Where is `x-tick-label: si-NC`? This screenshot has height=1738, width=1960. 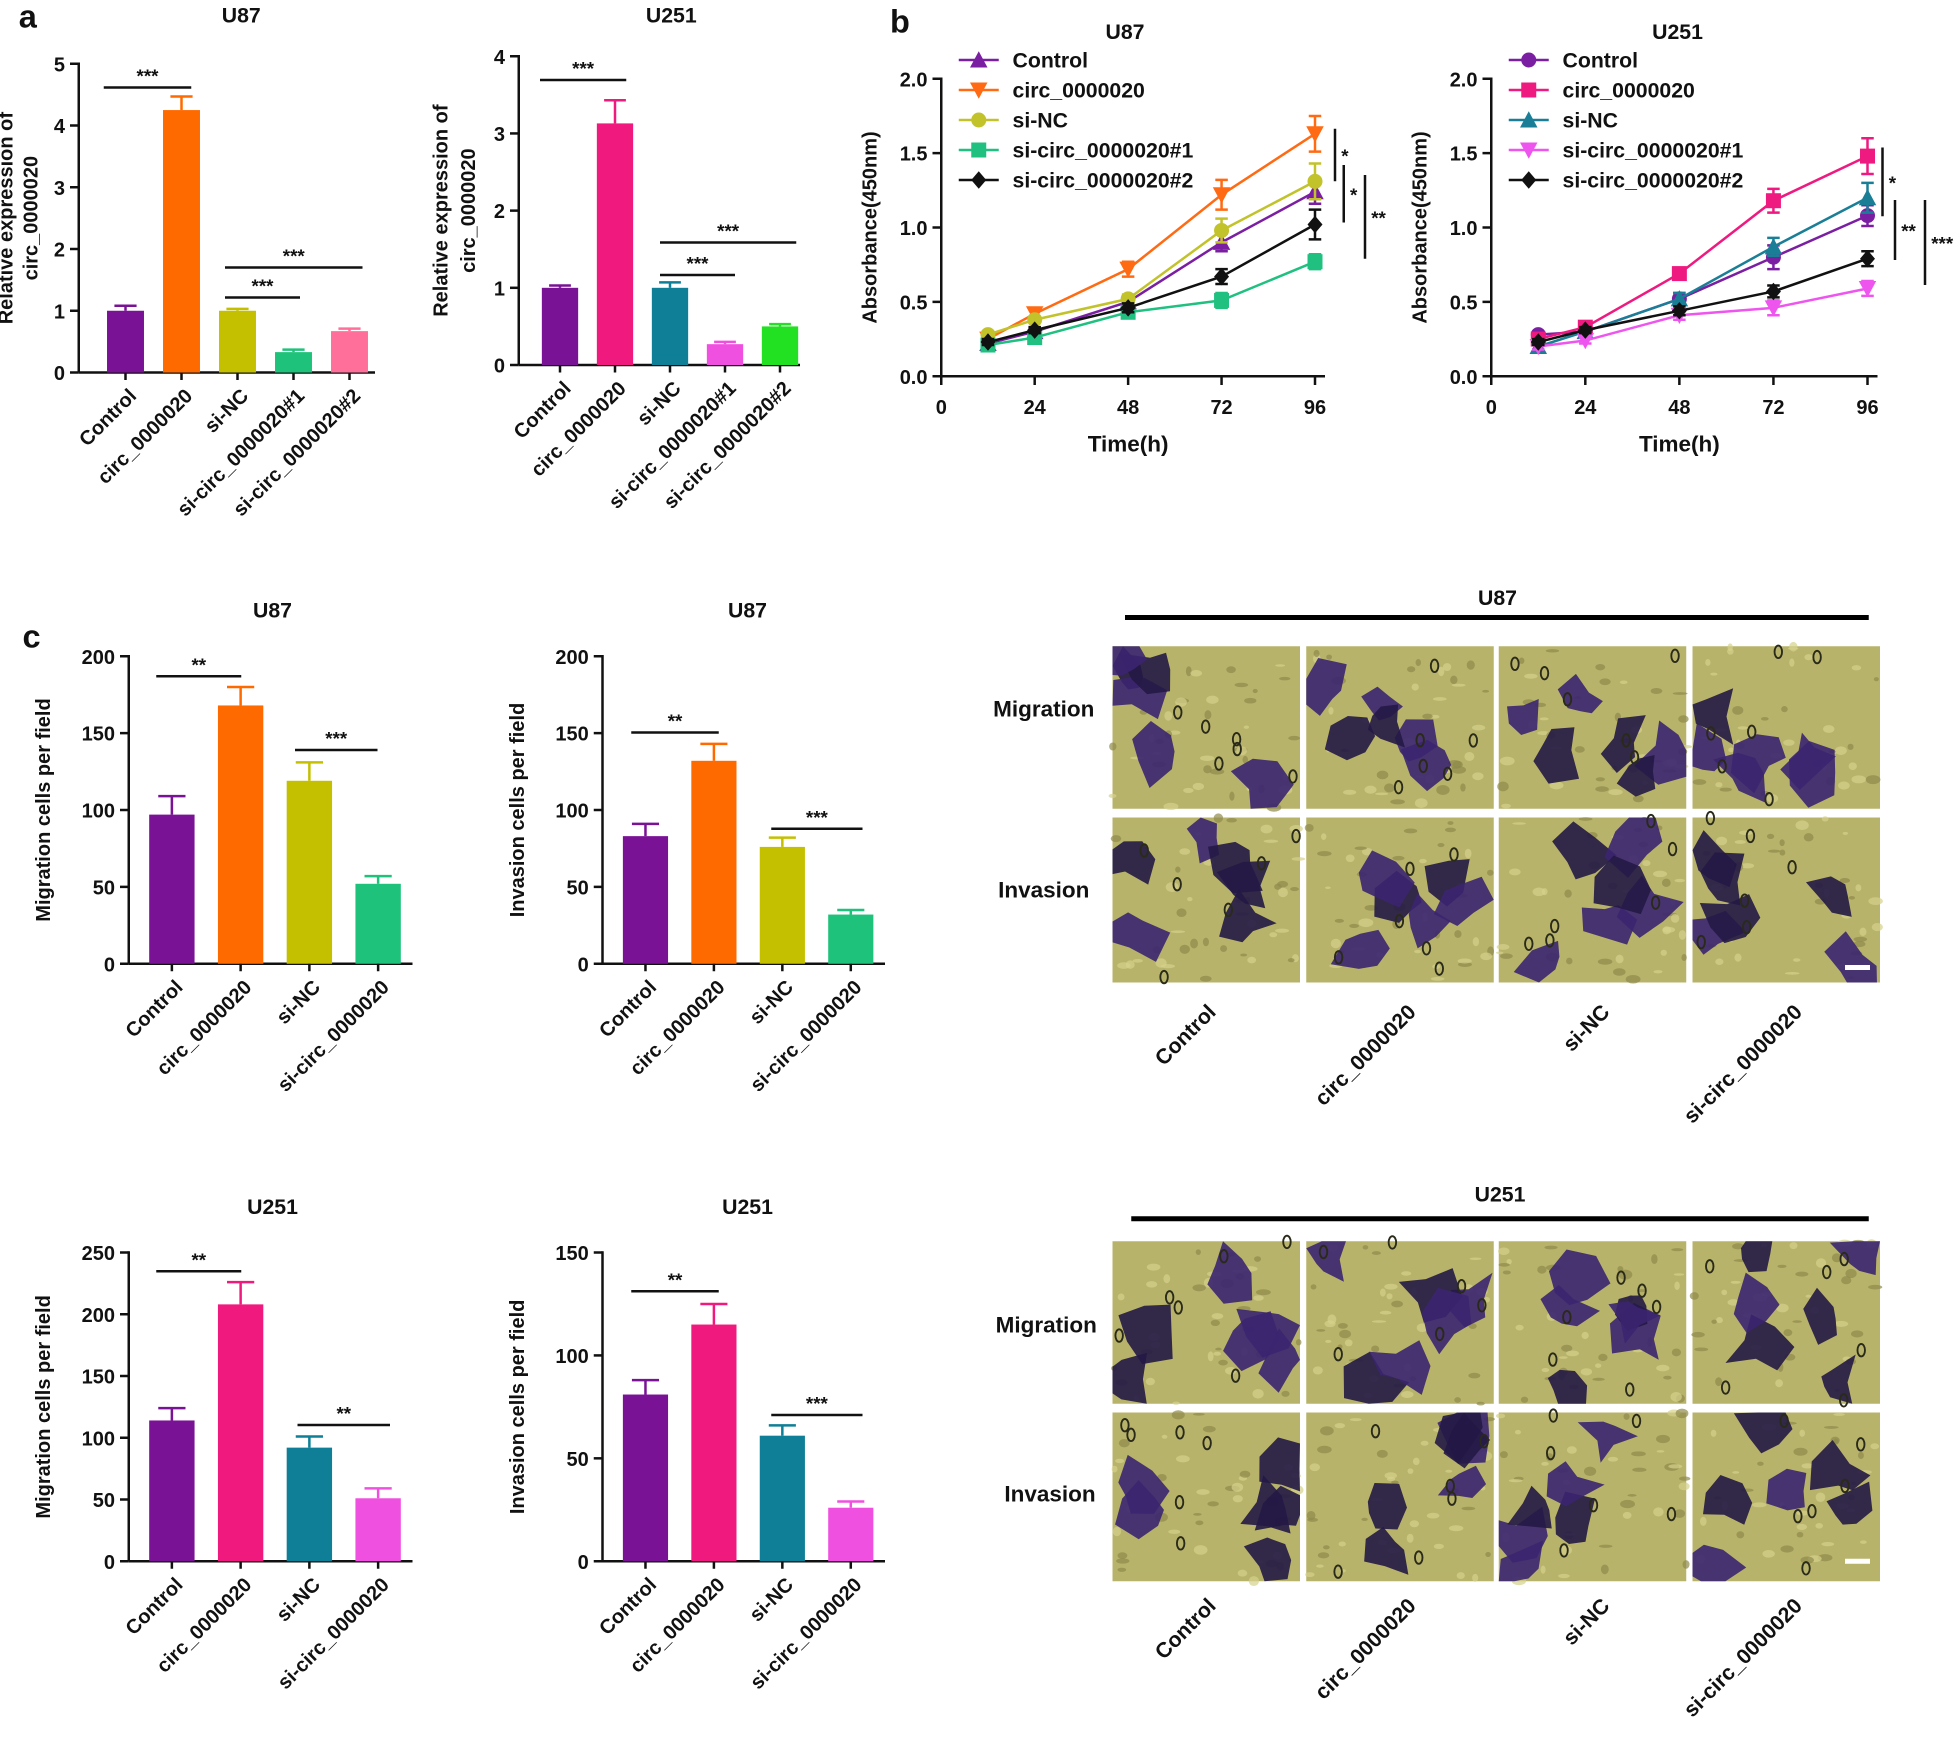 x-tick-label: si-NC is located at coordinates (771, 1002).